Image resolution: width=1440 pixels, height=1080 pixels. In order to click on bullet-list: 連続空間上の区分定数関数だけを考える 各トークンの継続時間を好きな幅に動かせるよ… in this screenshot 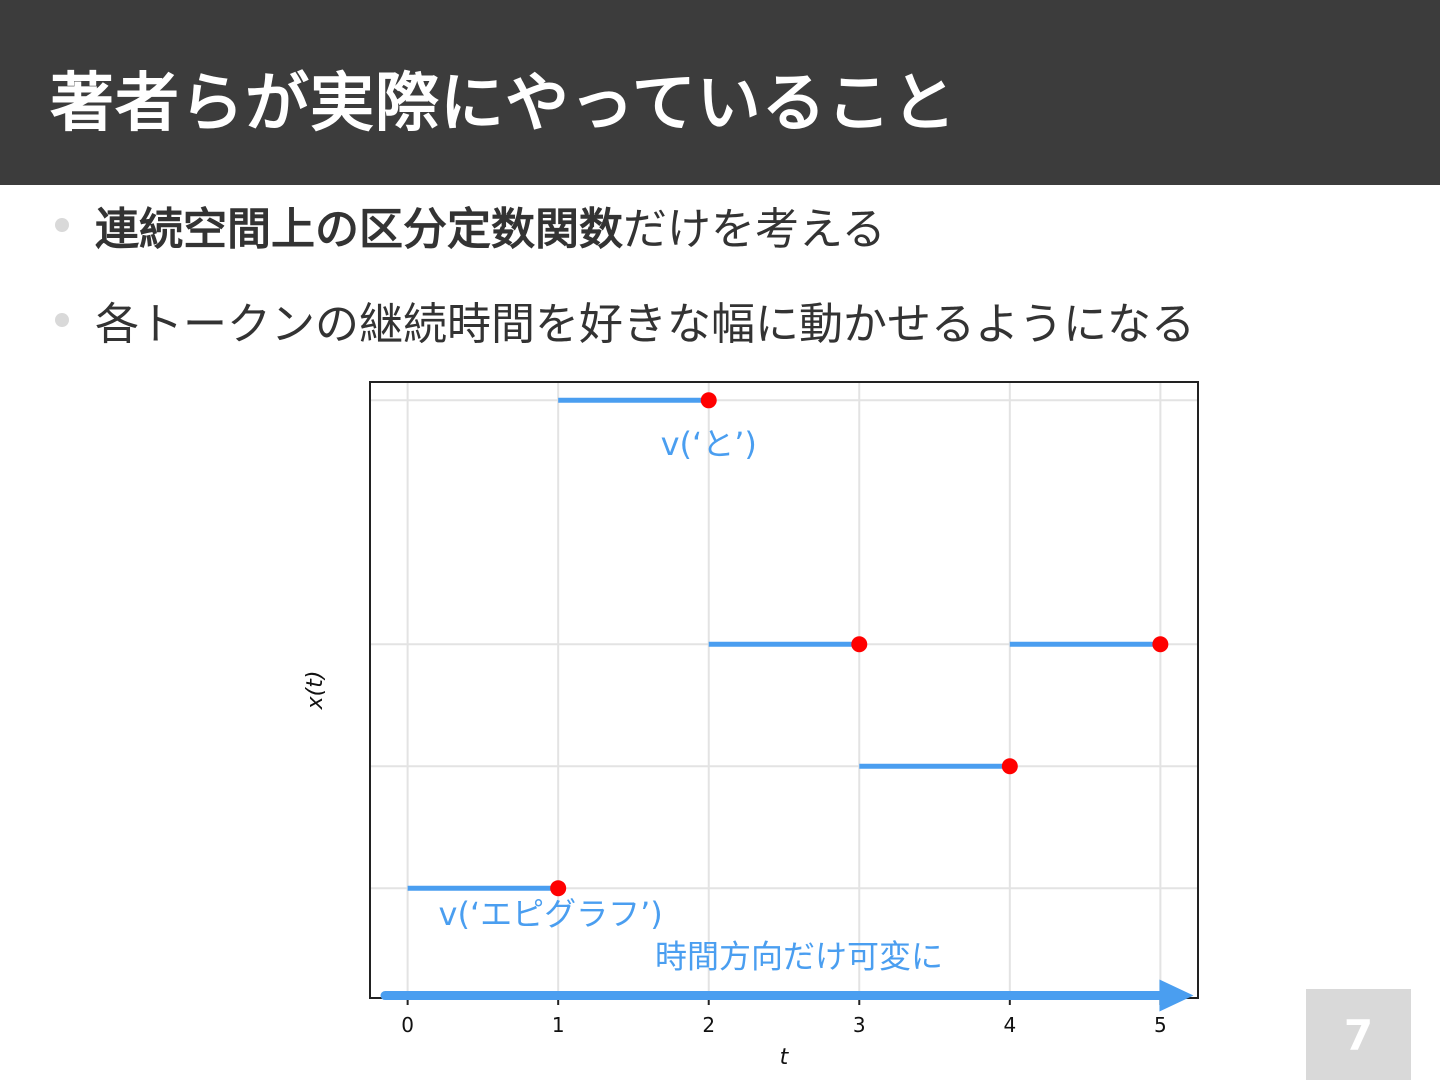, I will do `click(625, 295)`.